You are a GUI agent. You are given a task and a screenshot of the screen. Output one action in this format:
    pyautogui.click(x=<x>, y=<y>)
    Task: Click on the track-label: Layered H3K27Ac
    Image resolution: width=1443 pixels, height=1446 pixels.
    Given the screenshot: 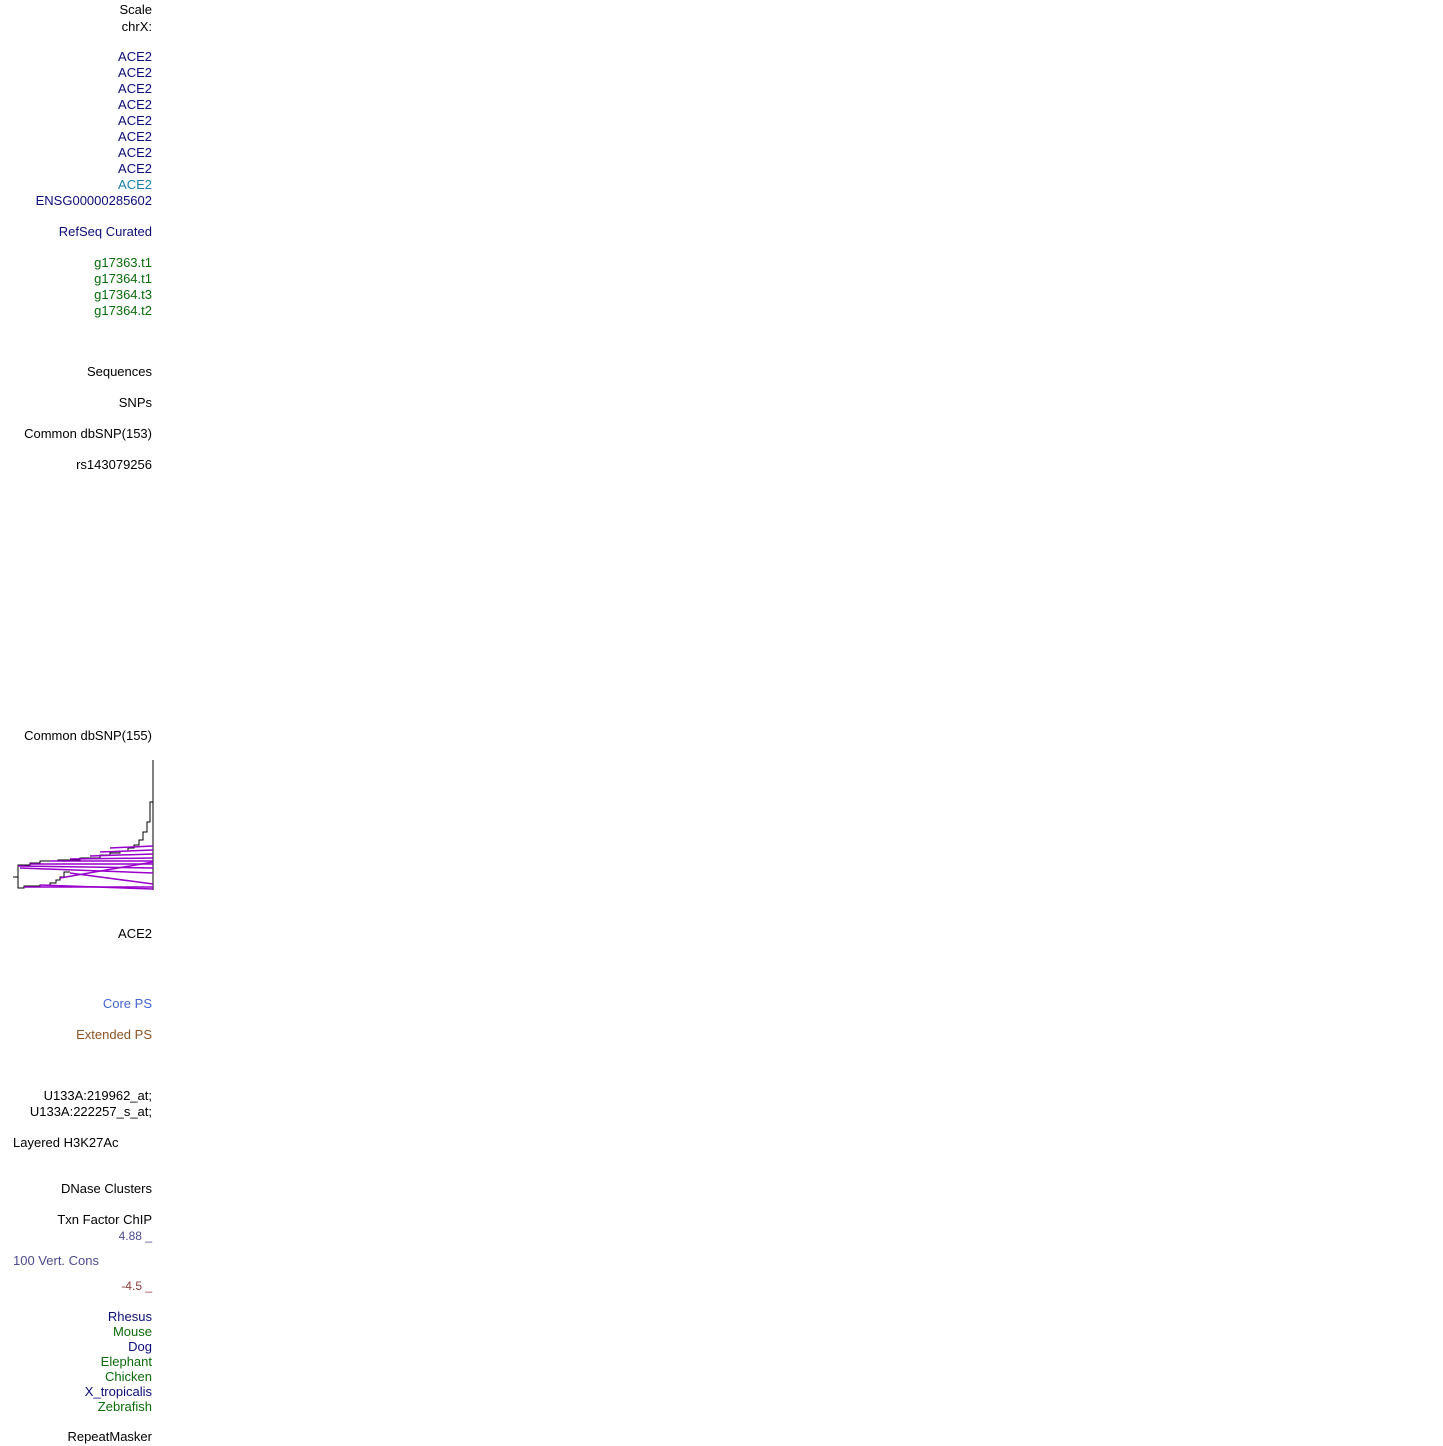 What is the action you would take?
    pyautogui.click(x=66, y=1142)
    